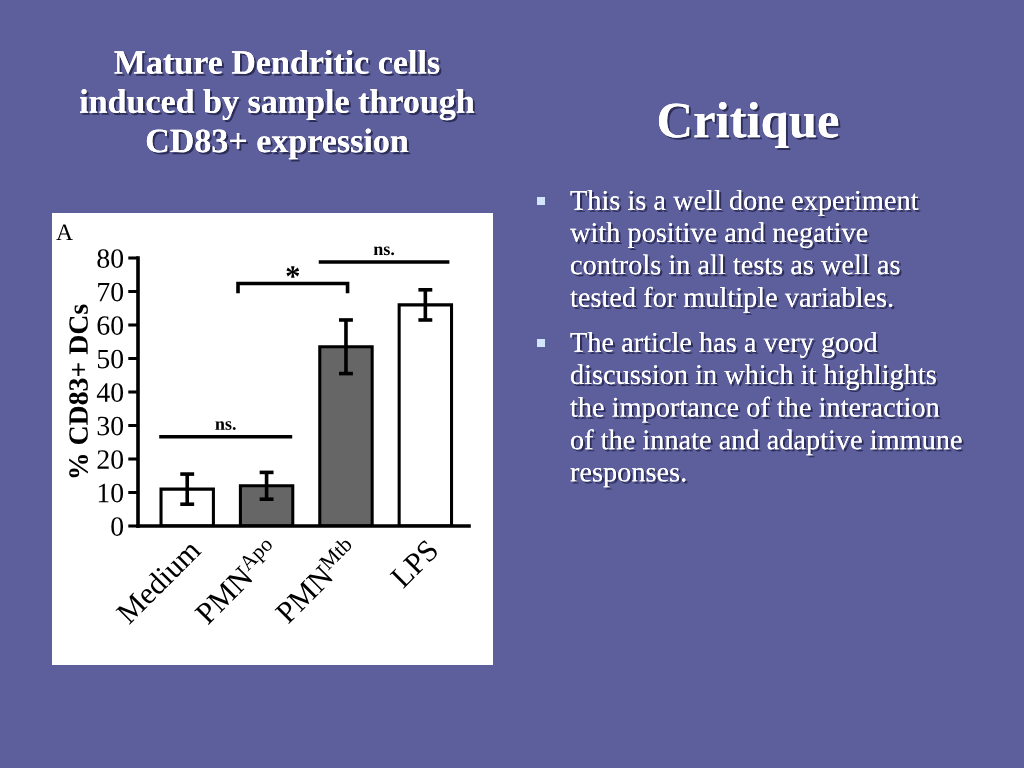 The image size is (1024, 768). What do you see at coordinates (110, 325) in the screenshot?
I see `y-tick-label: 60` at bounding box center [110, 325].